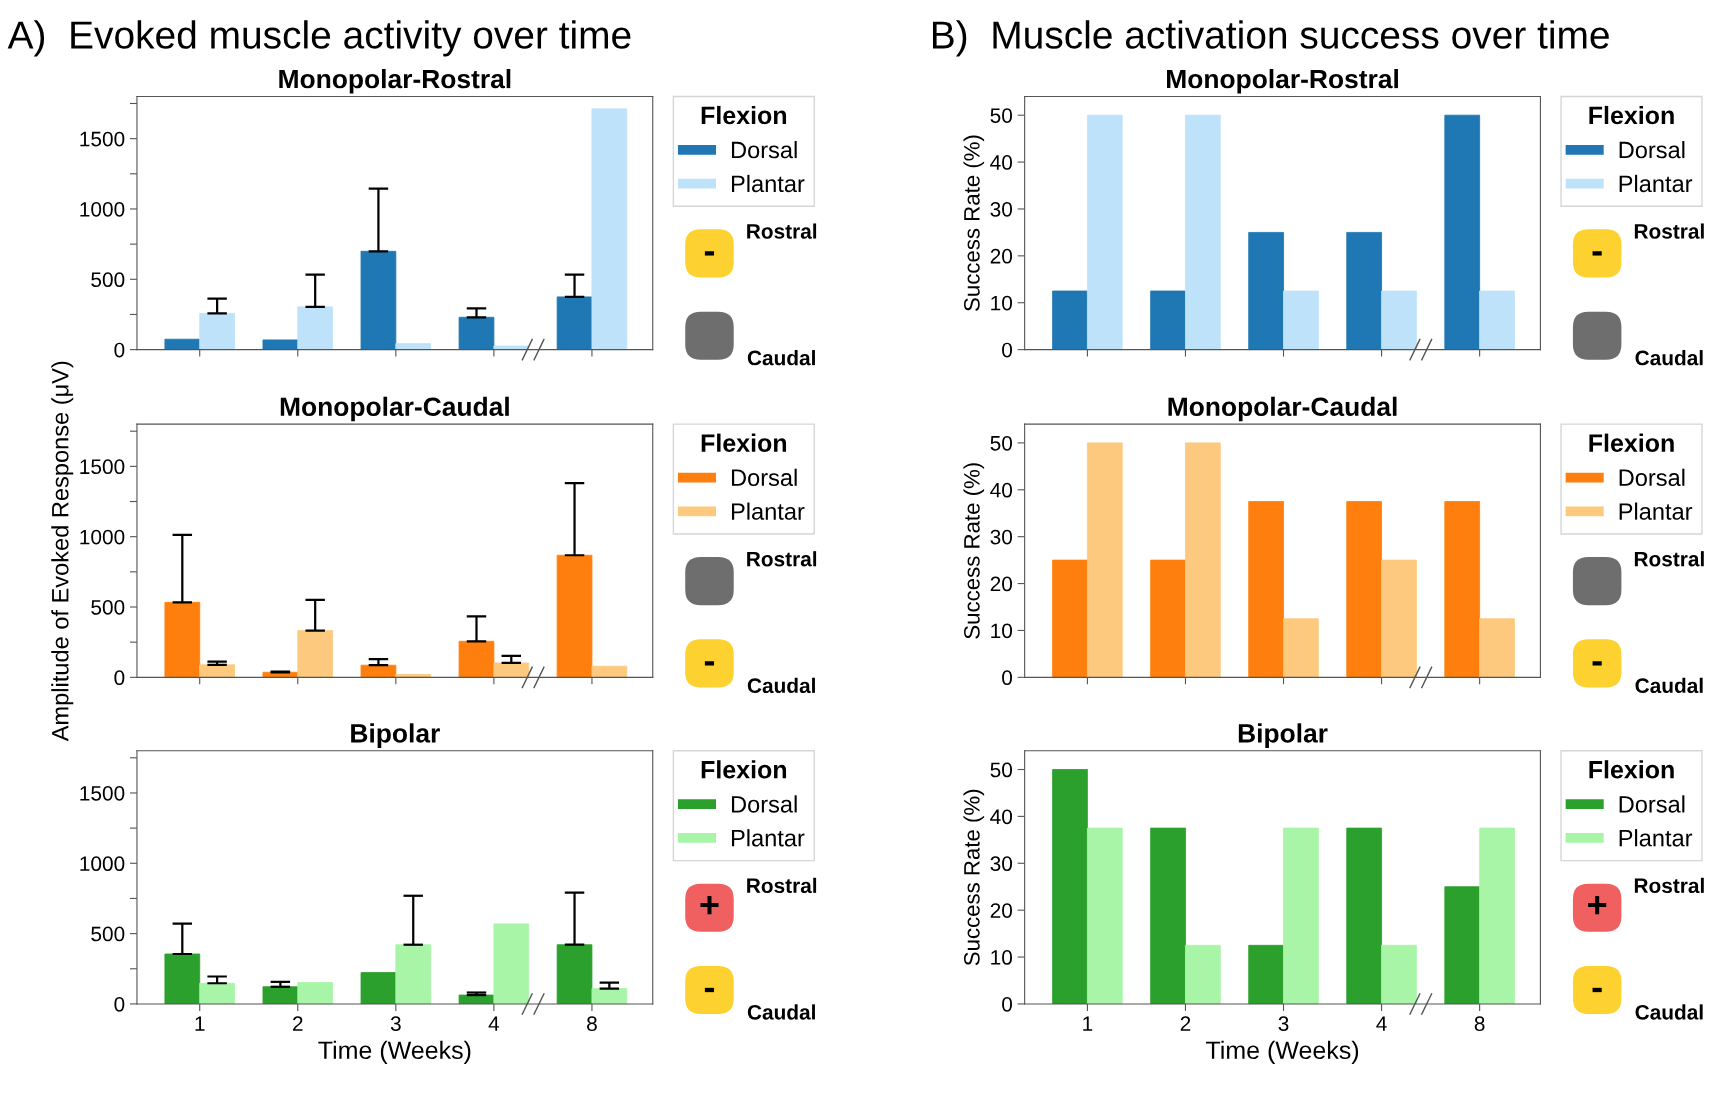 Image resolution: width=1725 pixels, height=1096 pixels. What do you see at coordinates (1282, 409) in the screenshot?
I see `chart-title: Monopolar-Caudal` at bounding box center [1282, 409].